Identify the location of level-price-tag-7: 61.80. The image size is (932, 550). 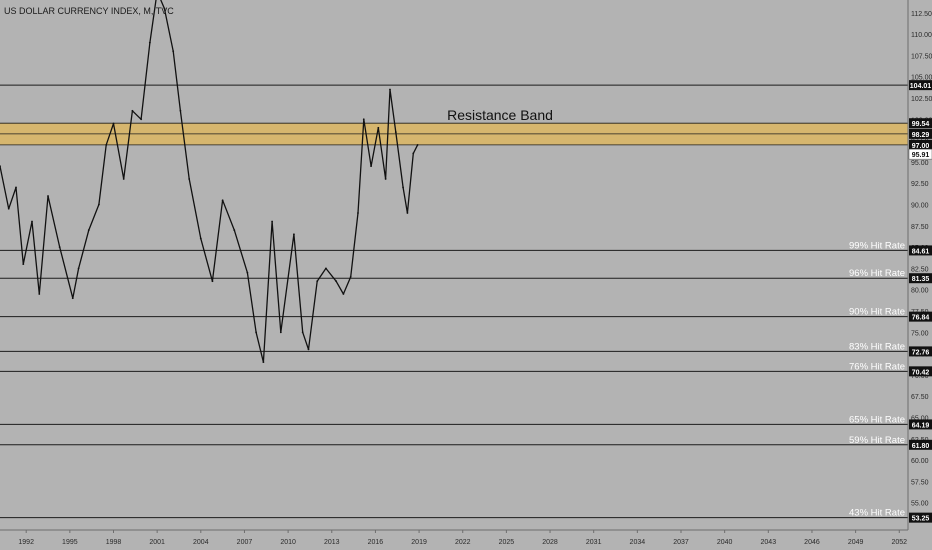
(921, 446).